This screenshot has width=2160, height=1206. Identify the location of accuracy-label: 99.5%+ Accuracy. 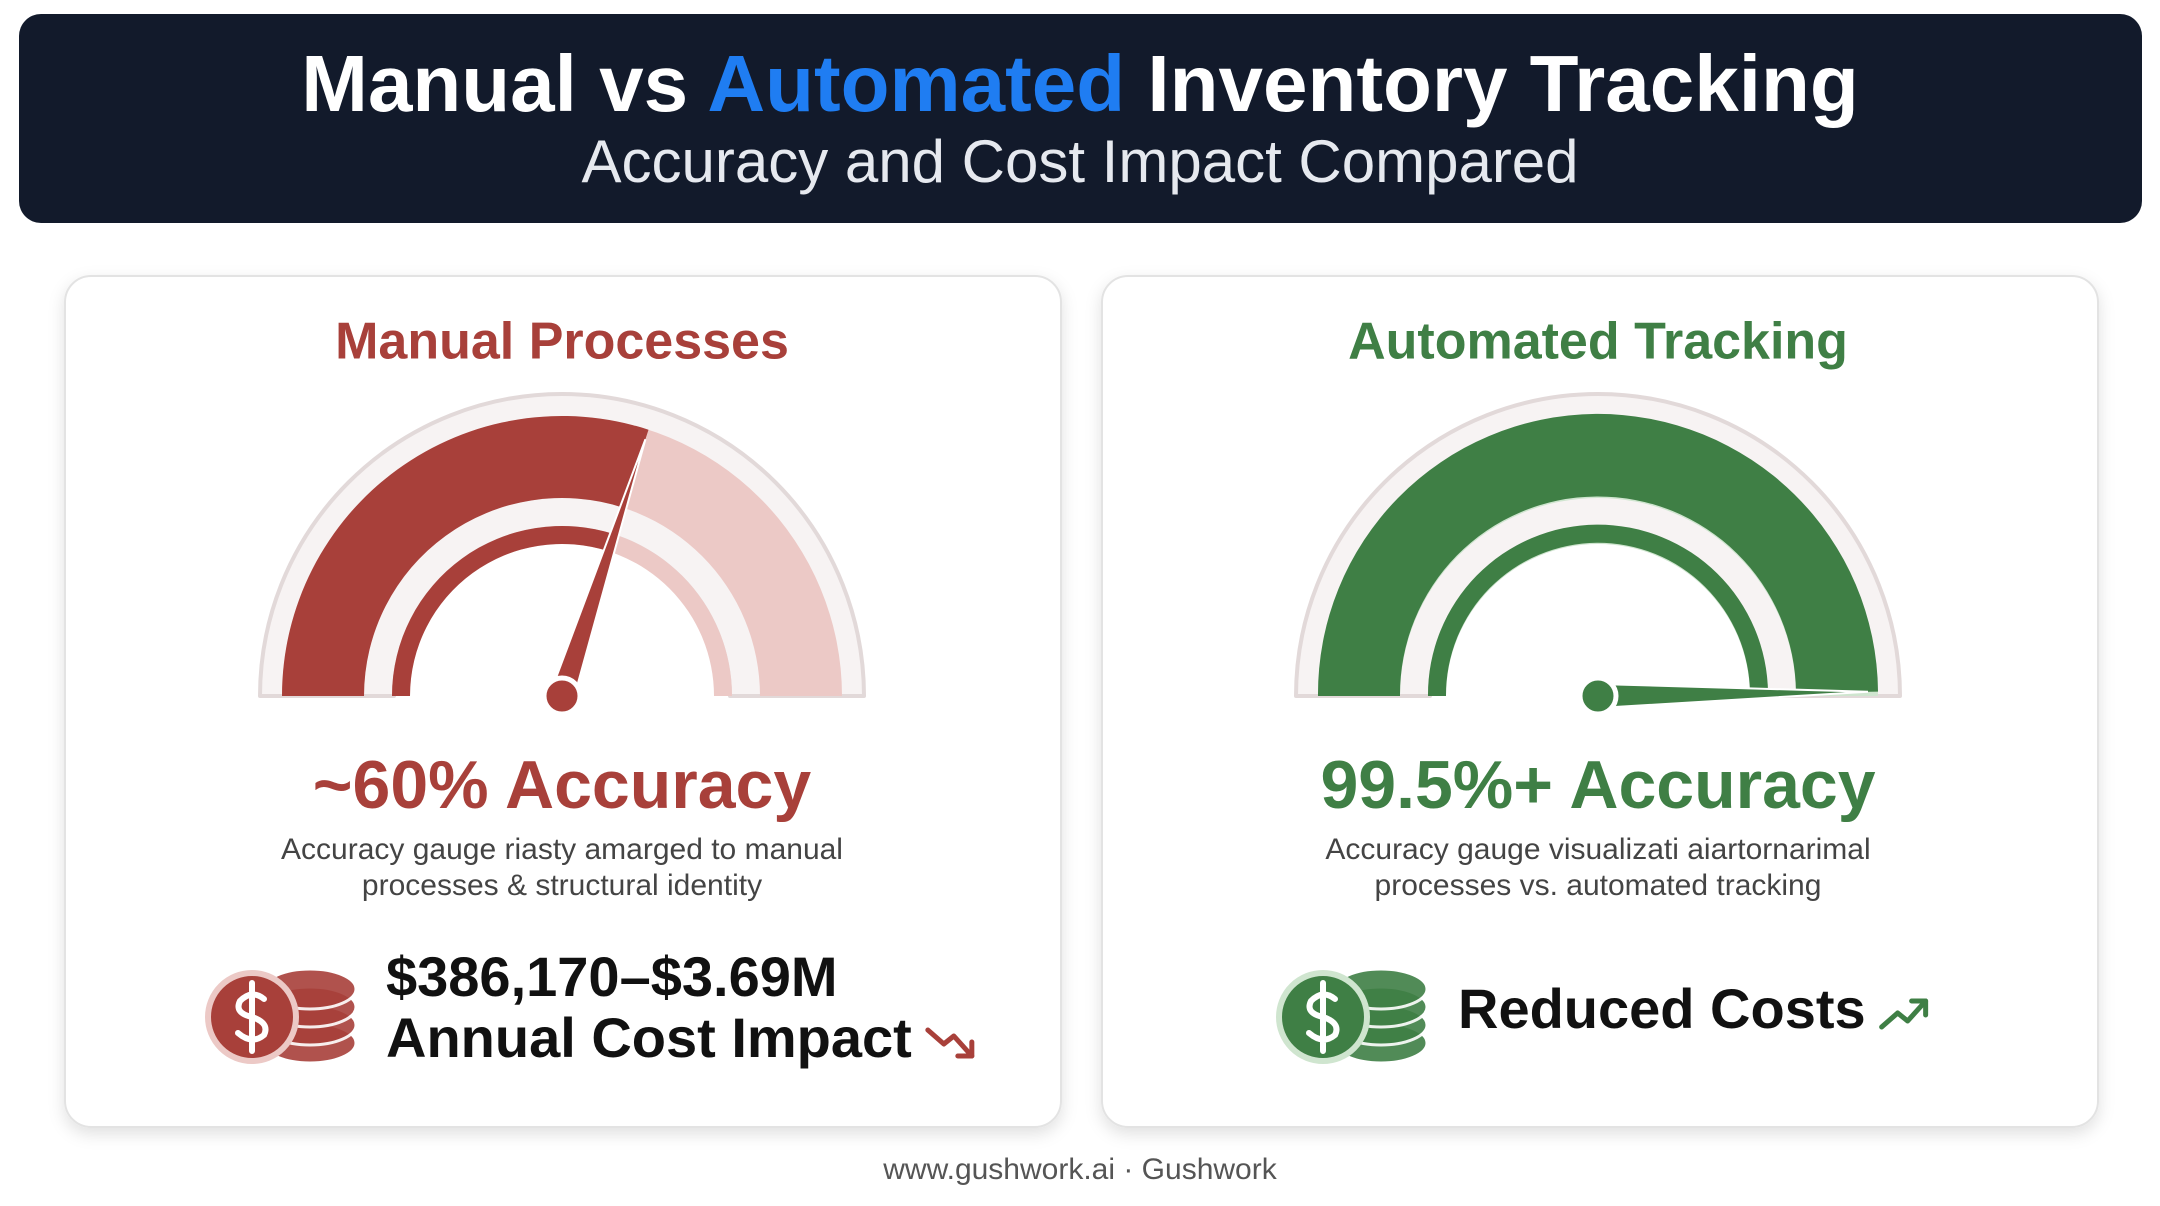
(1597, 785).